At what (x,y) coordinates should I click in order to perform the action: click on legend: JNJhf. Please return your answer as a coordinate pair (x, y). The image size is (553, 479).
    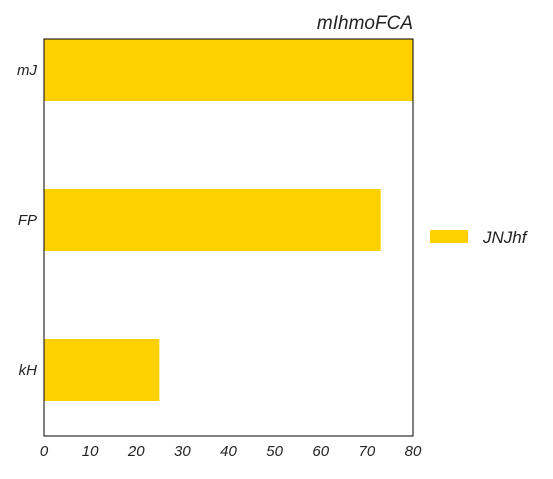
    Looking at the image, I should click on (479, 237).